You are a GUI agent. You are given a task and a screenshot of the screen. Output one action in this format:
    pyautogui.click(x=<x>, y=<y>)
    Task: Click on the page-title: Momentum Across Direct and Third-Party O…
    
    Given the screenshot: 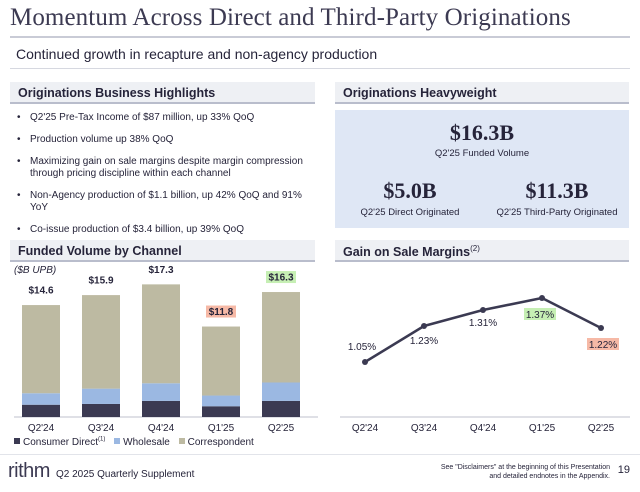 What is the action you would take?
    pyautogui.click(x=290, y=17)
    